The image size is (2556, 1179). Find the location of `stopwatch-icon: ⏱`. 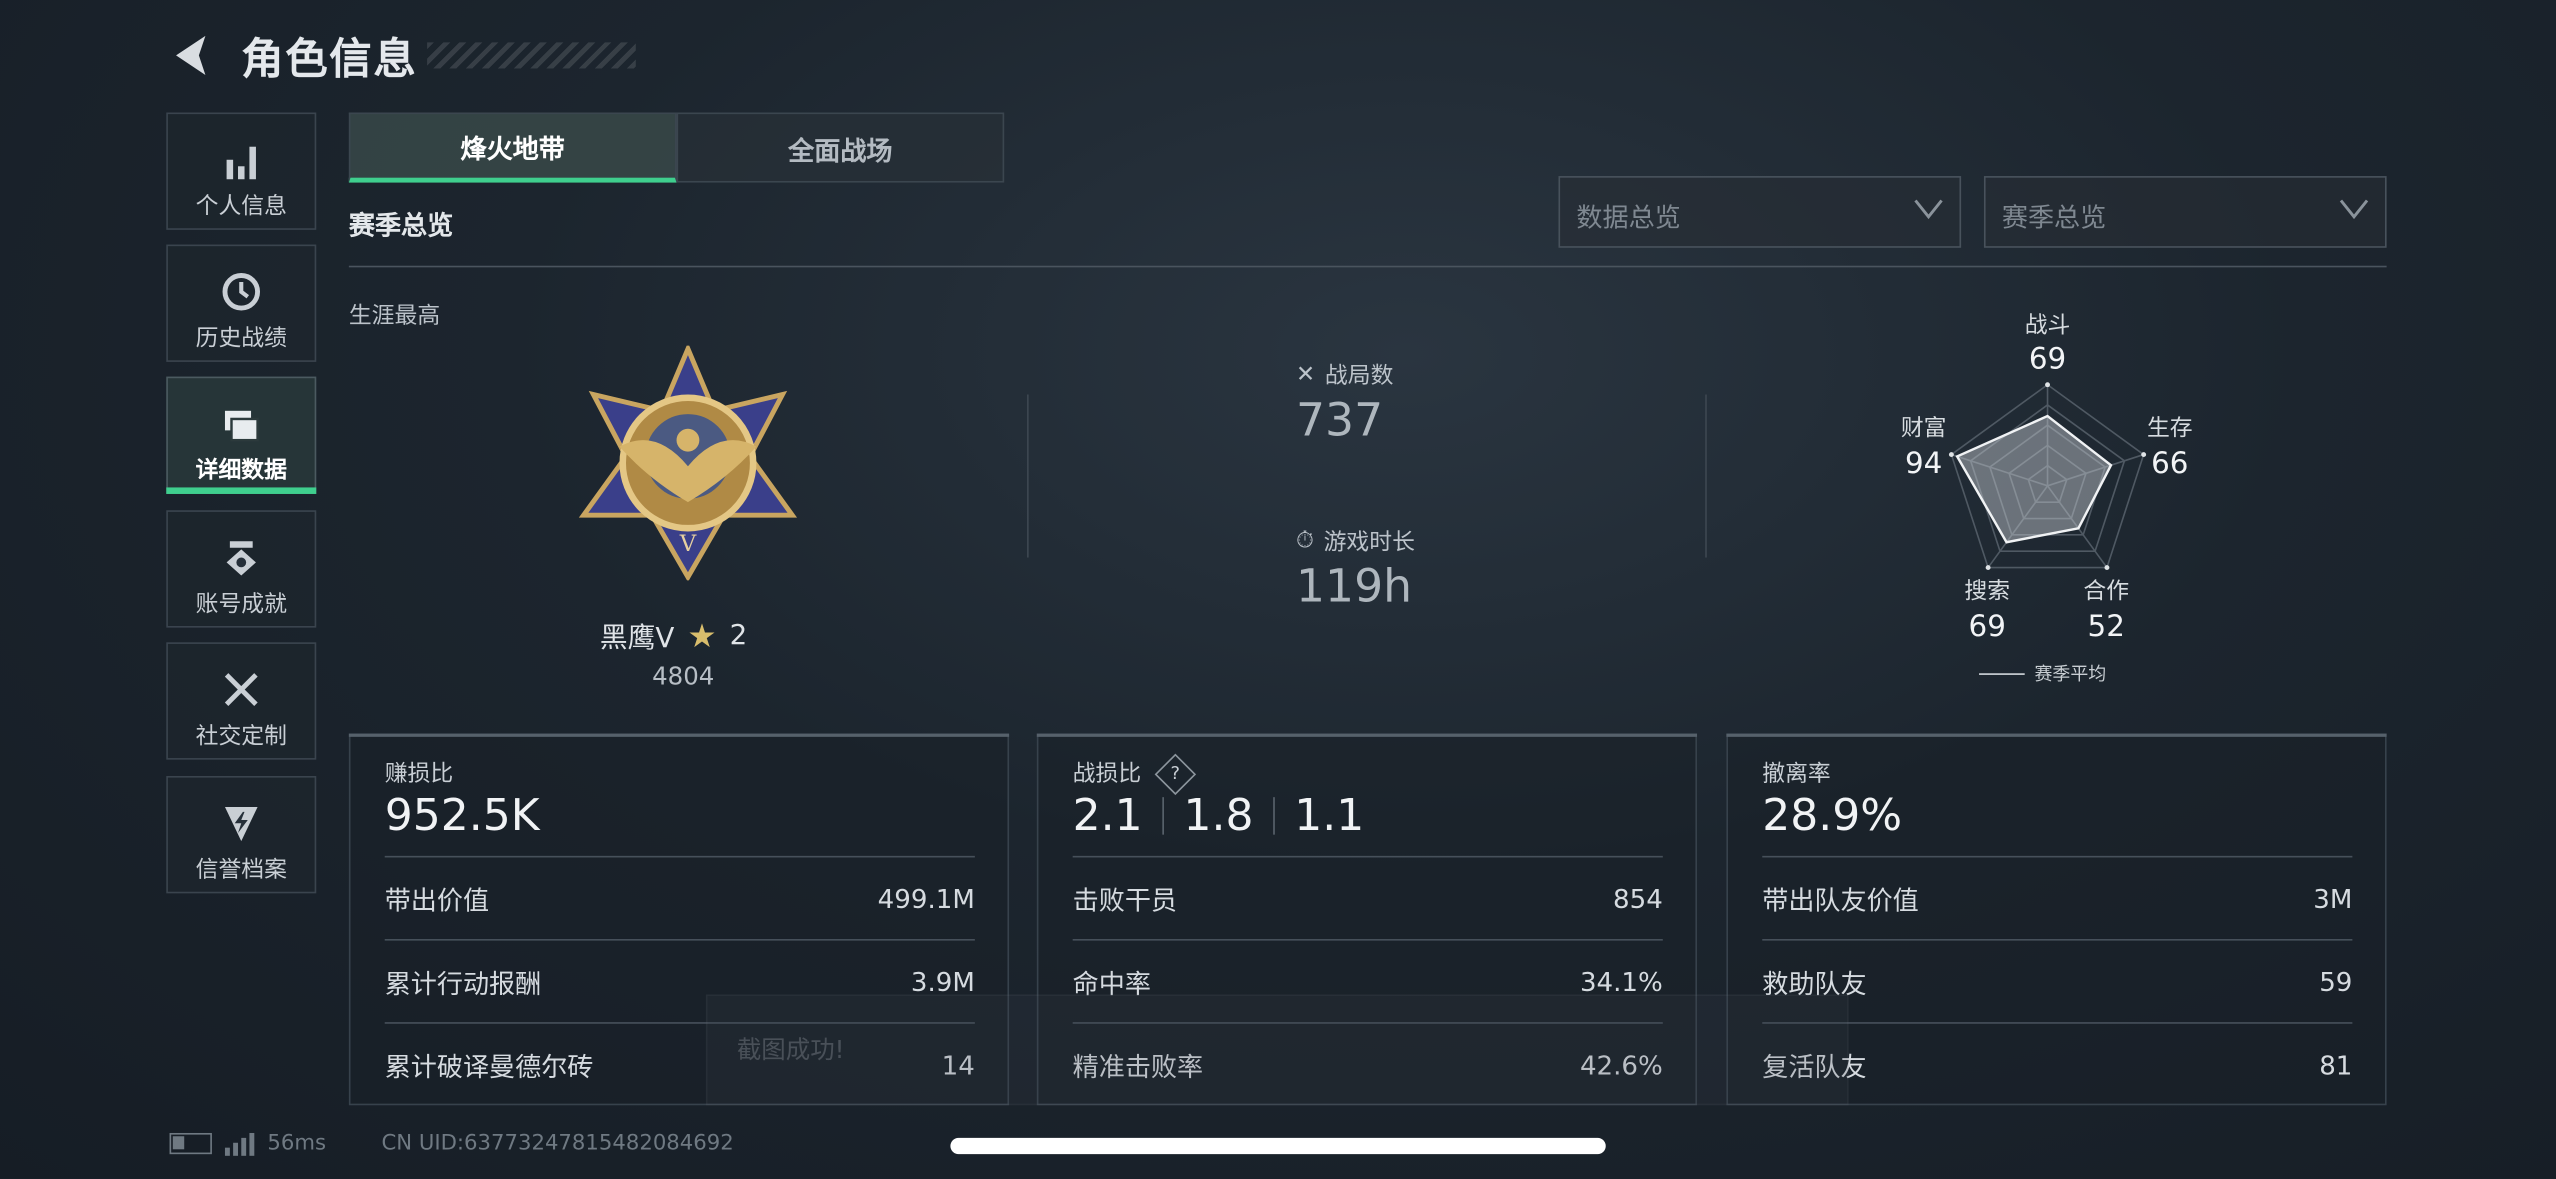

stopwatch-icon: ⏱ is located at coordinates (1305, 541).